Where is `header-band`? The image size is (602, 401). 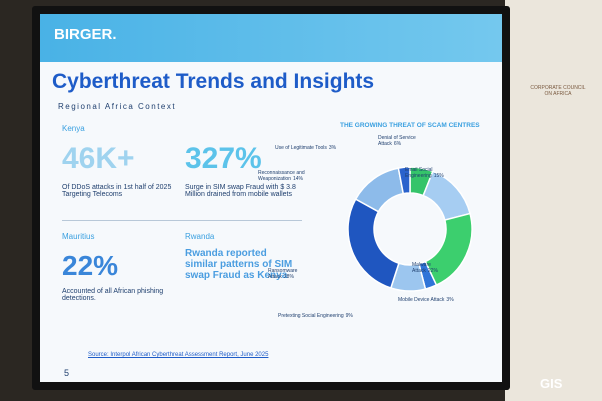
header-band is located at coordinates (271, 38).